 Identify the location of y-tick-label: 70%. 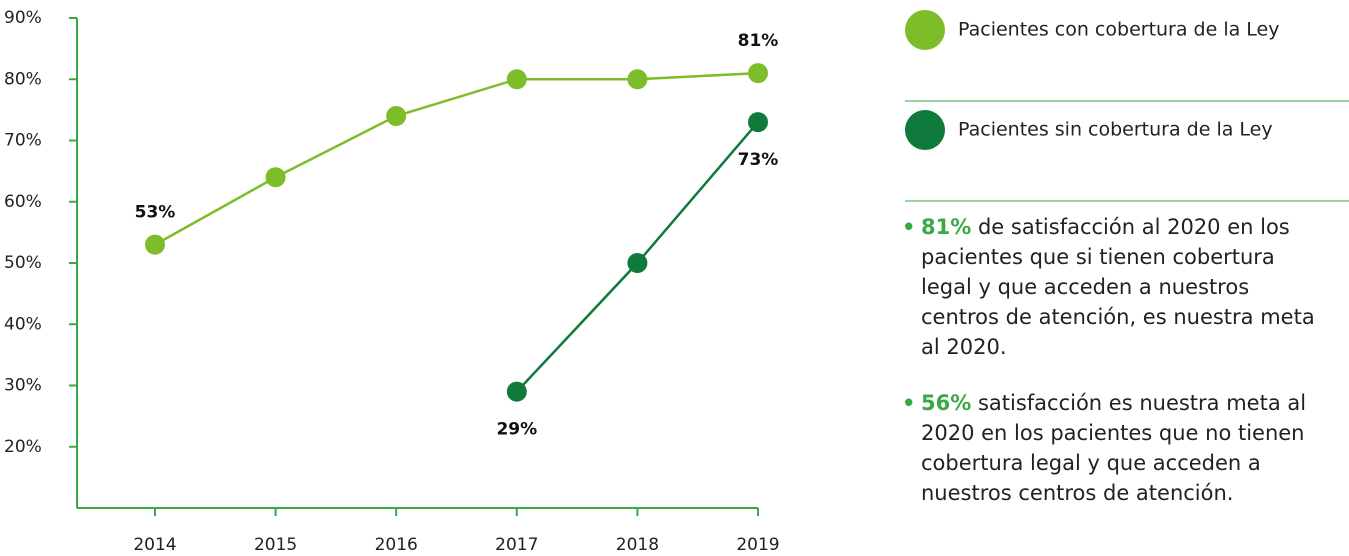
(23, 141).